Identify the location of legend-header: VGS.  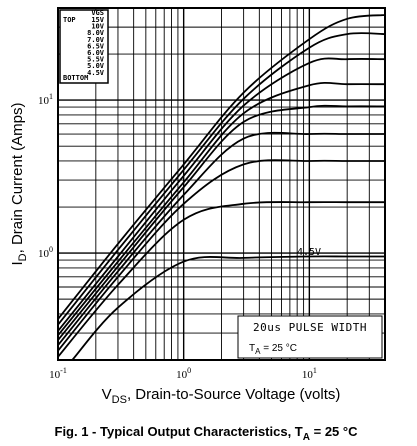
(97, 13).